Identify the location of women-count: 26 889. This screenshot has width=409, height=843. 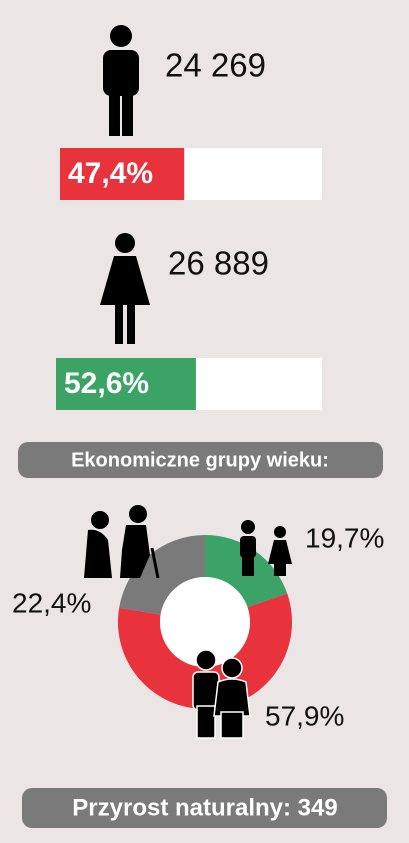
(218, 263).